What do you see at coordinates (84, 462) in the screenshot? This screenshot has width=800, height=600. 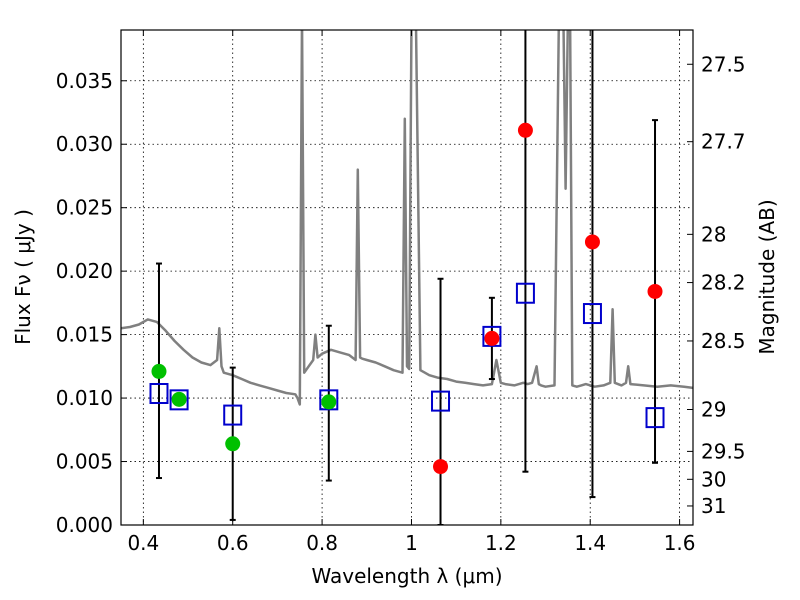 I see `y-tick-label: 0.005` at bounding box center [84, 462].